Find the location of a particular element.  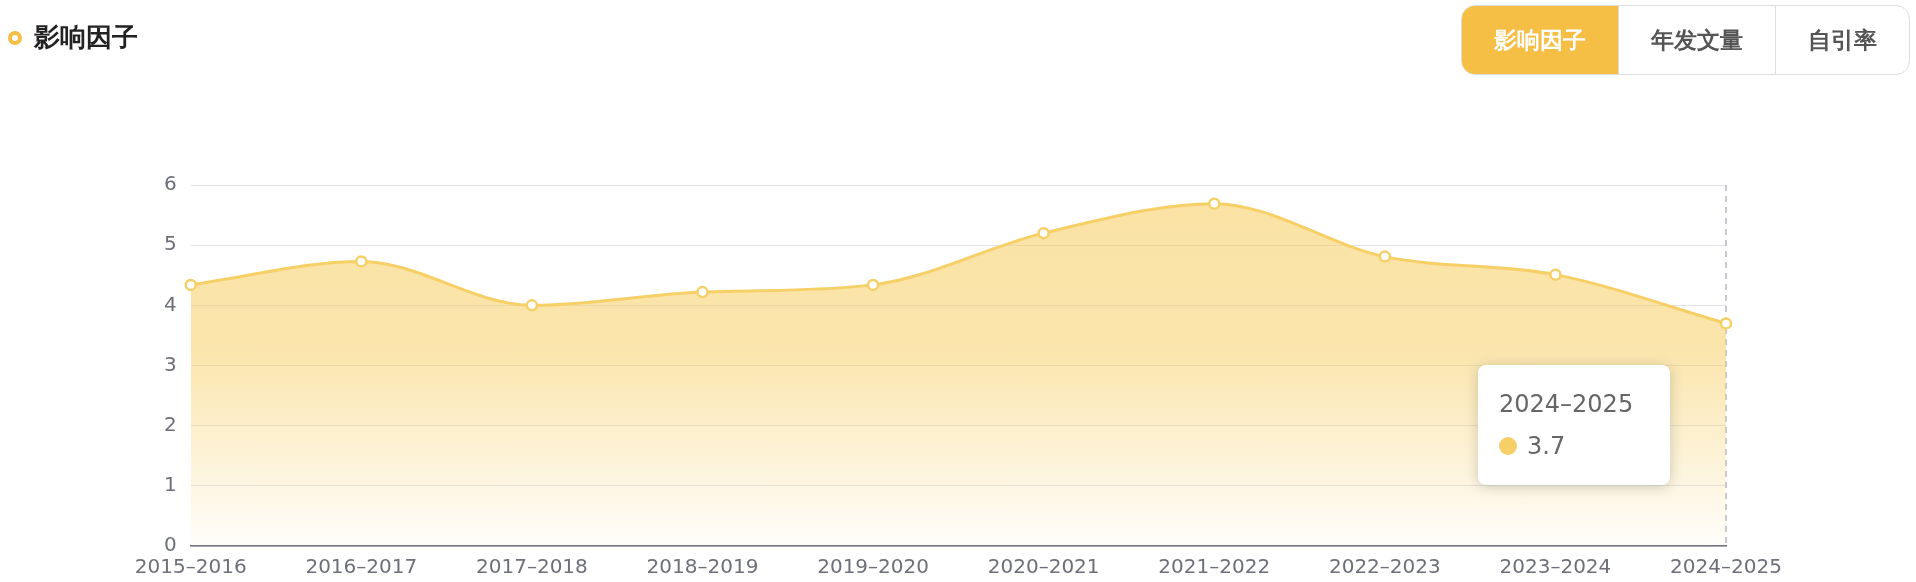

text: 年发文量 is located at coordinates (1696, 40).